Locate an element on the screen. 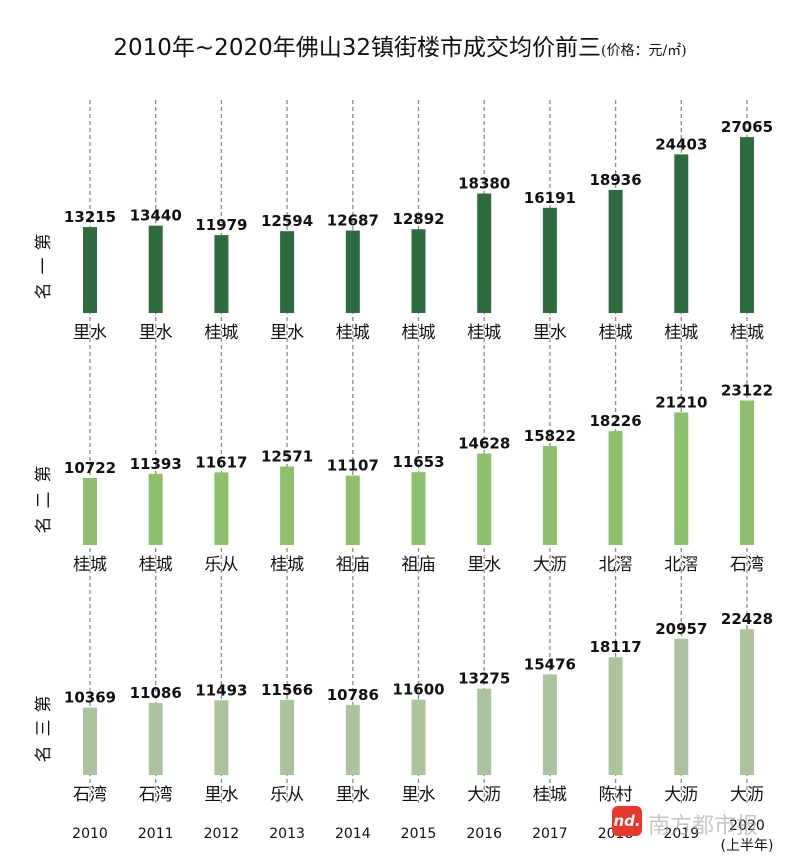  town-label-rank3-2013: 乐从 is located at coordinates (287, 795).